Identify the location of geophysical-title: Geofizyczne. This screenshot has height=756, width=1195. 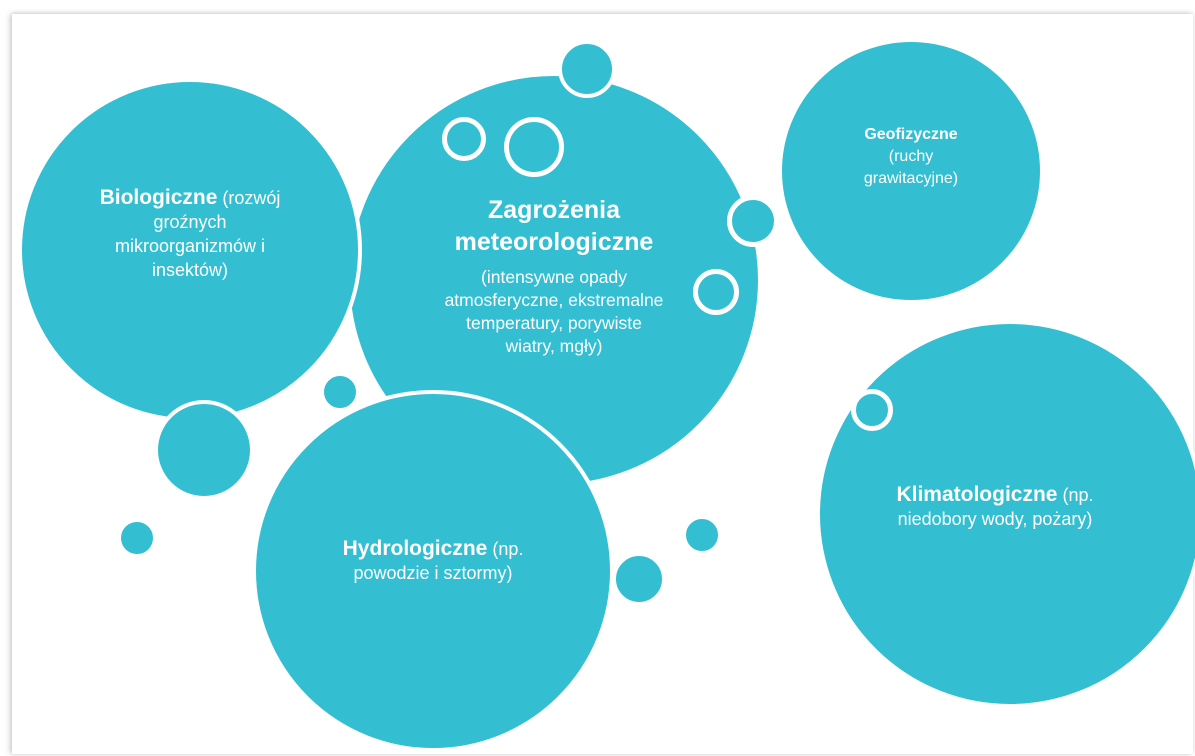
(911, 134).